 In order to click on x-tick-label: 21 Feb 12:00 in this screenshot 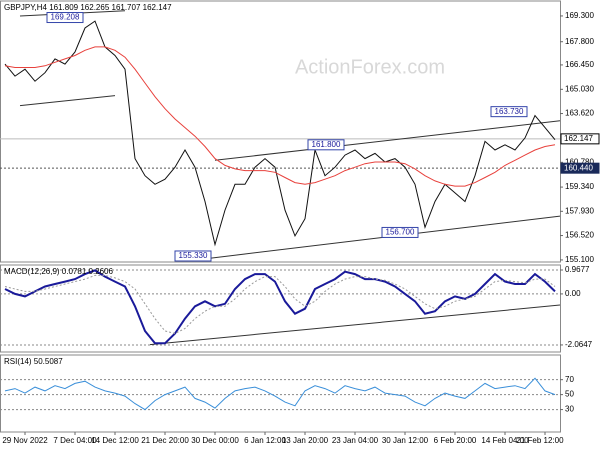, I will do `click(540, 440)`.